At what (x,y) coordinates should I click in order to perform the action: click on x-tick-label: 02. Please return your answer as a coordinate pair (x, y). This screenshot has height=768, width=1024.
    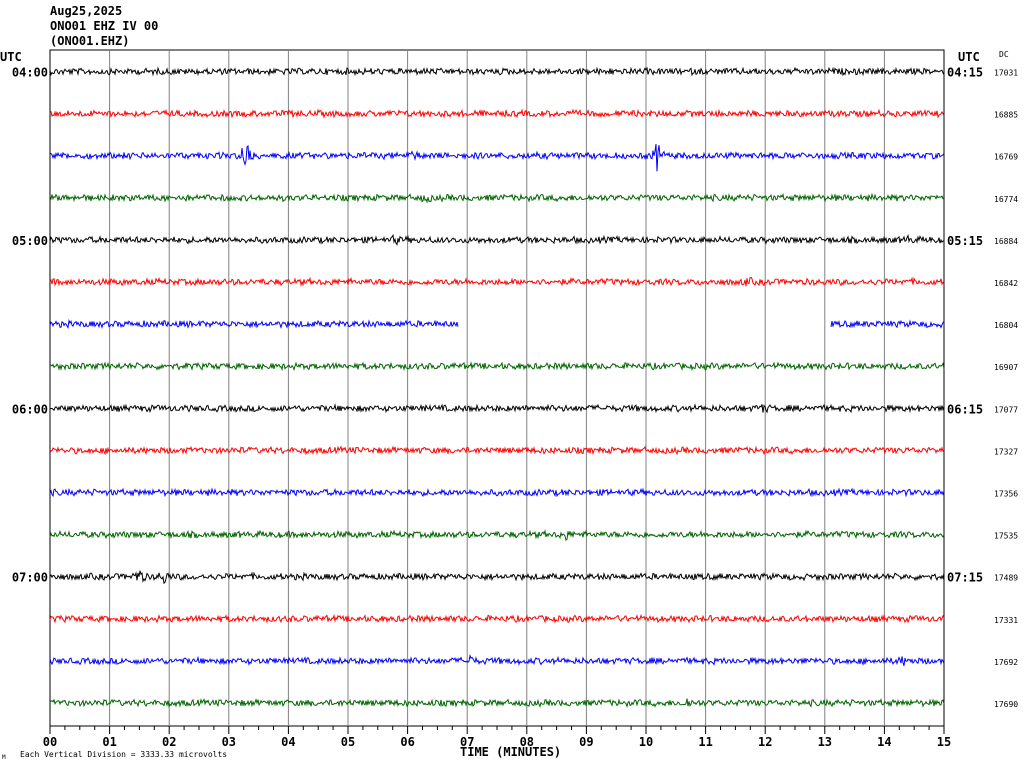
    Looking at the image, I should click on (169, 742).